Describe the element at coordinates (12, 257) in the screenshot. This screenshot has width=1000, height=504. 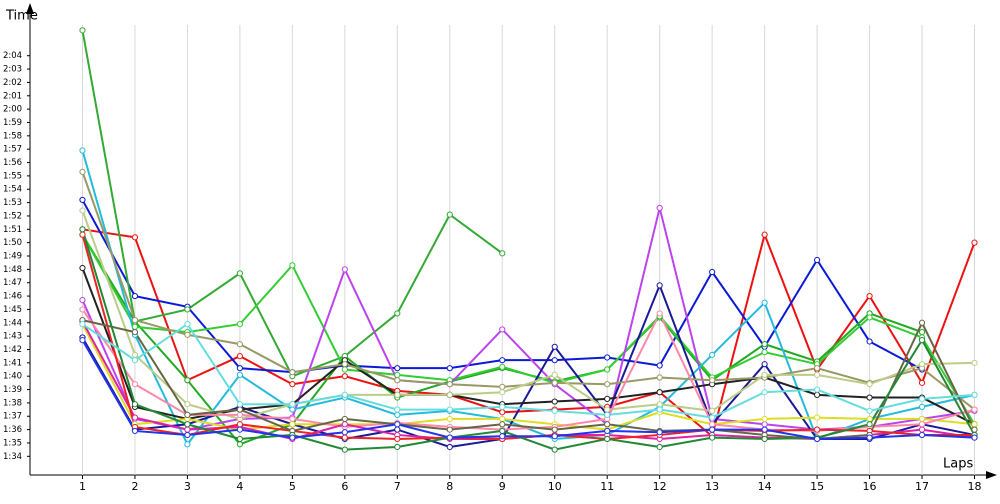
I see `y-tick-label: 1:49` at that location.